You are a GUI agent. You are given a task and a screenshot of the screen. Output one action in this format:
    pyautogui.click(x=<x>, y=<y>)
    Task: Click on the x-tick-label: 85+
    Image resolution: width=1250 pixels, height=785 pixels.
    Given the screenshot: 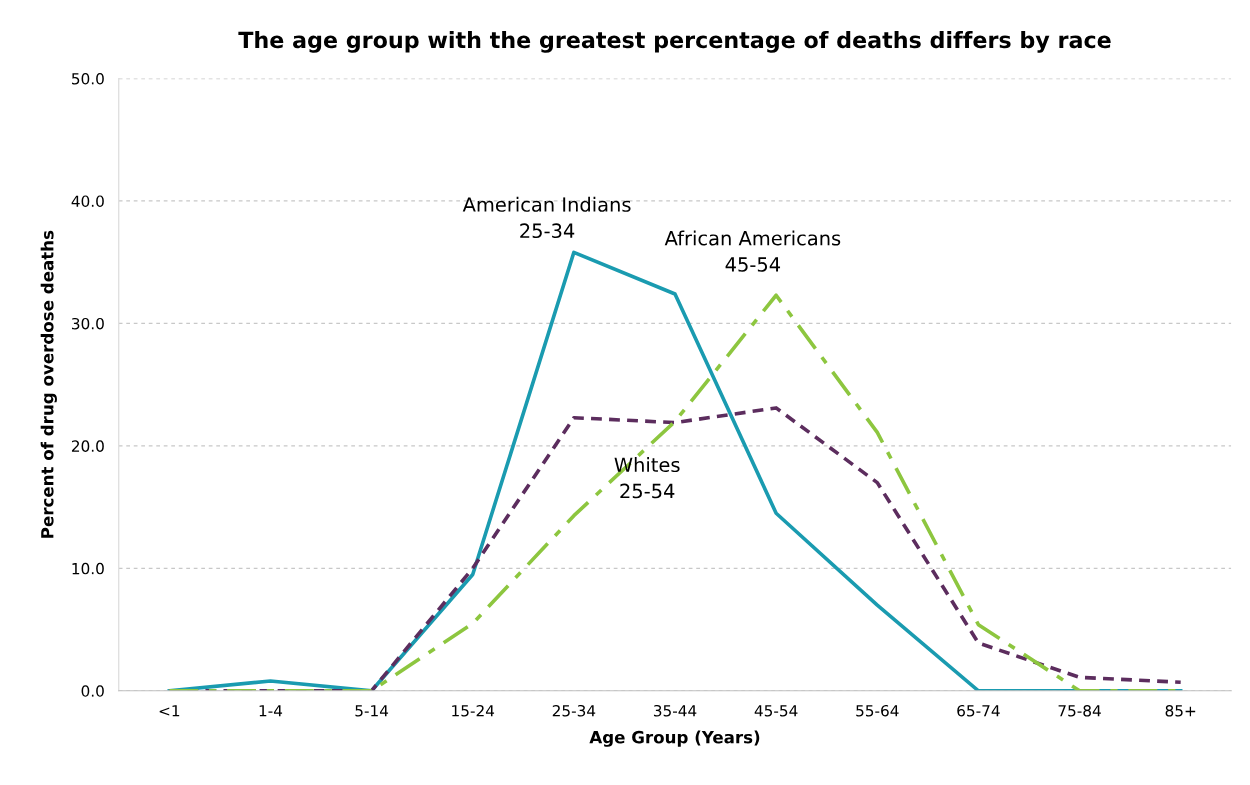 What is the action you would take?
    pyautogui.click(x=1180, y=710)
    